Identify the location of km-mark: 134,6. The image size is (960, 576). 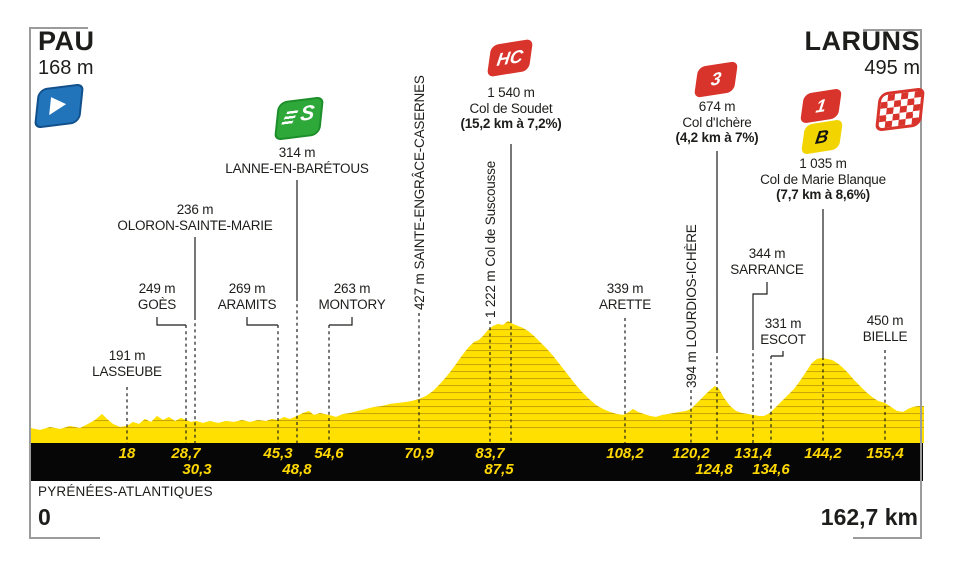
(771, 469).